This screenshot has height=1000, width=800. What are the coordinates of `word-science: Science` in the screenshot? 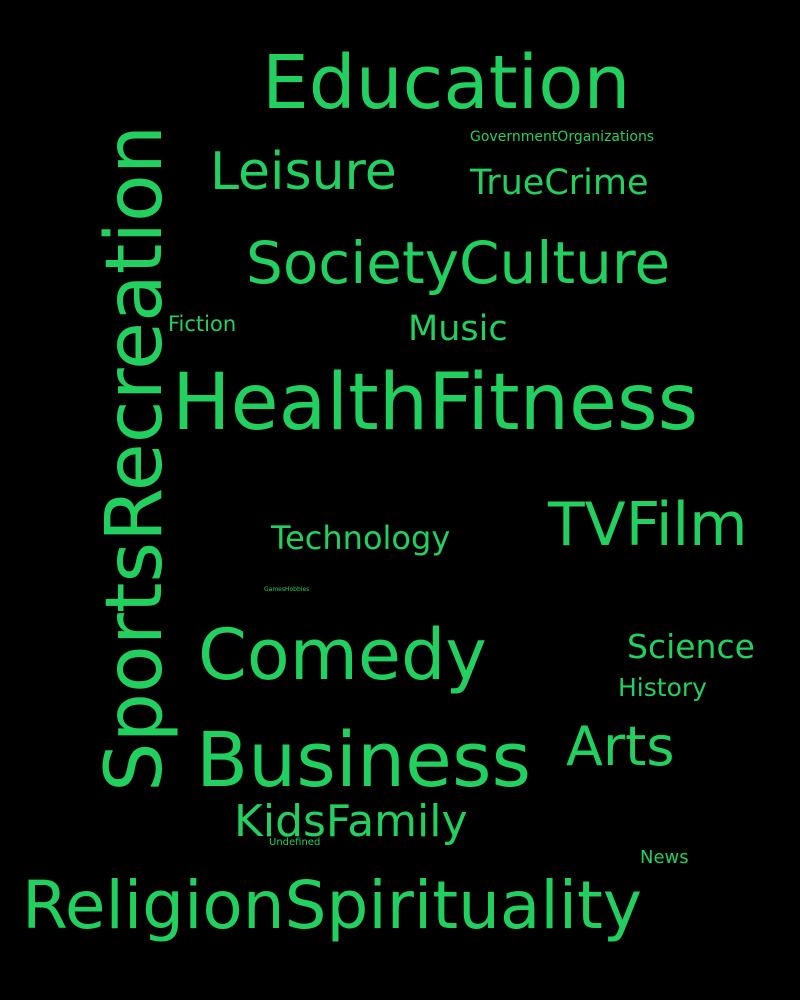 It's located at (691, 646).